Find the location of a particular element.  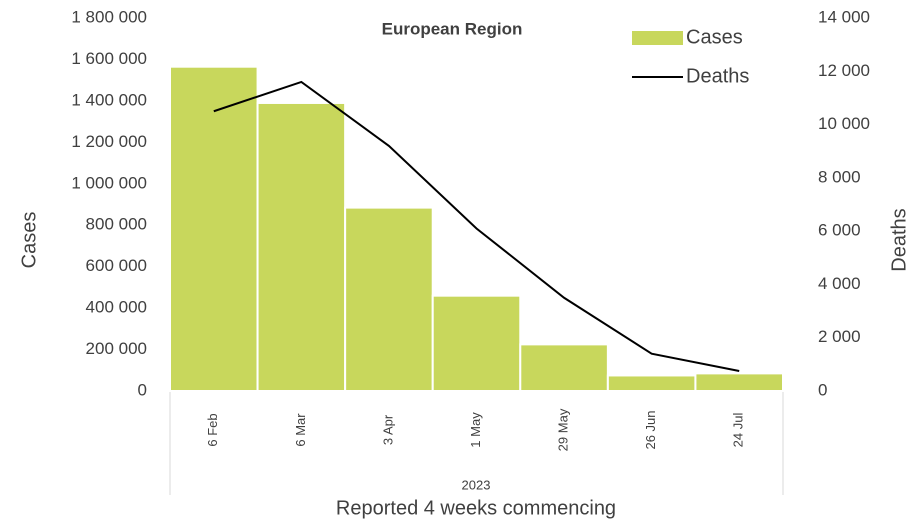

legend-swatch is located at coordinates (657, 38).